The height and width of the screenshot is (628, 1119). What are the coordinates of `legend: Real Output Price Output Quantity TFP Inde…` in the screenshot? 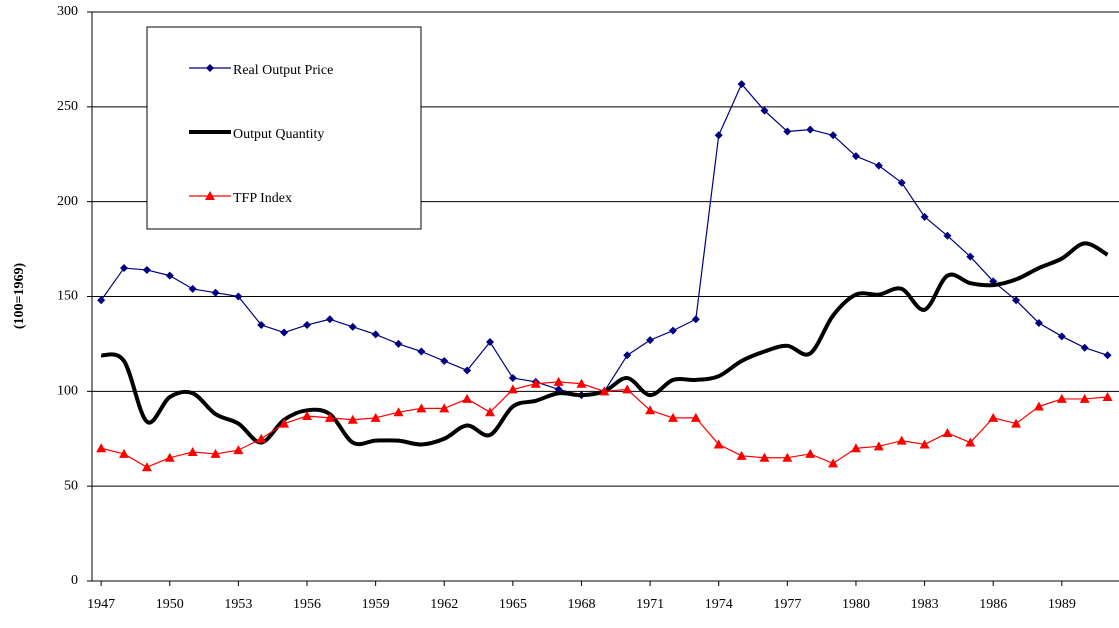 It's located at (284, 128).